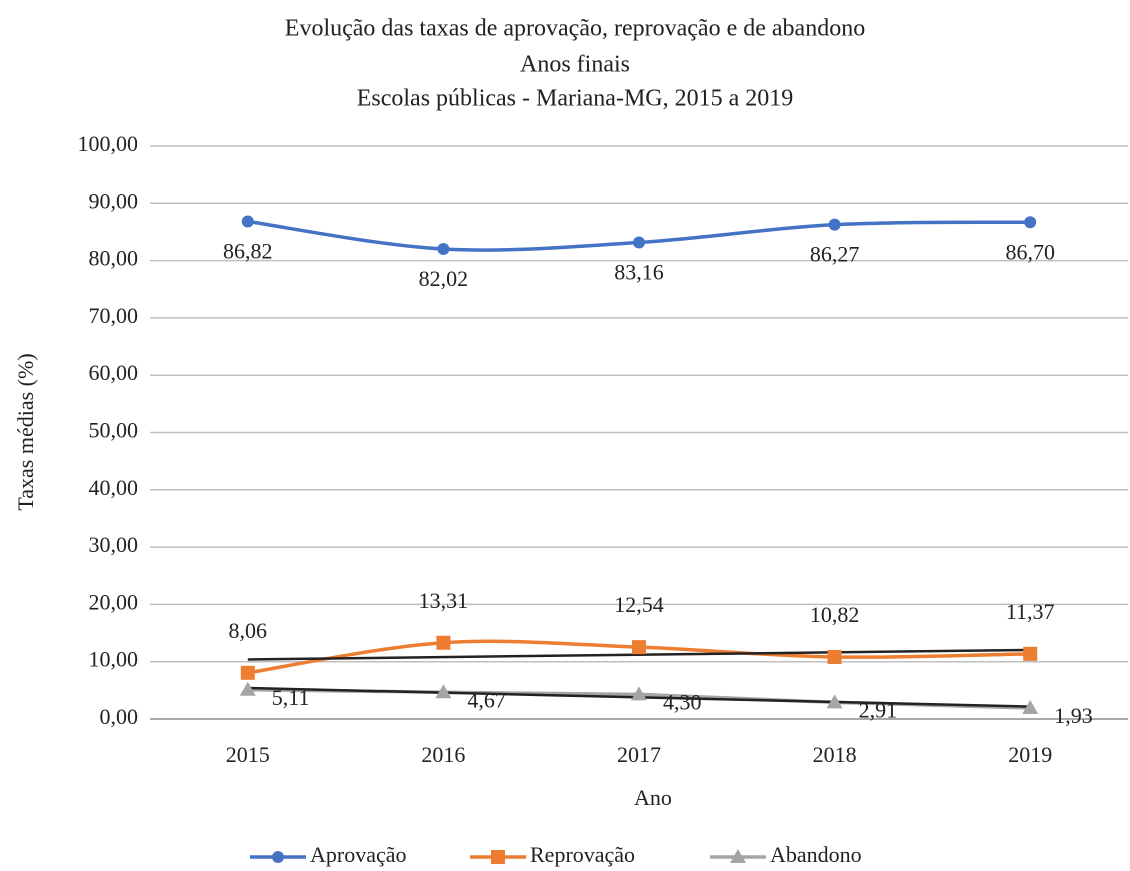  I want to click on data-label: 2,91, so click(878, 709).